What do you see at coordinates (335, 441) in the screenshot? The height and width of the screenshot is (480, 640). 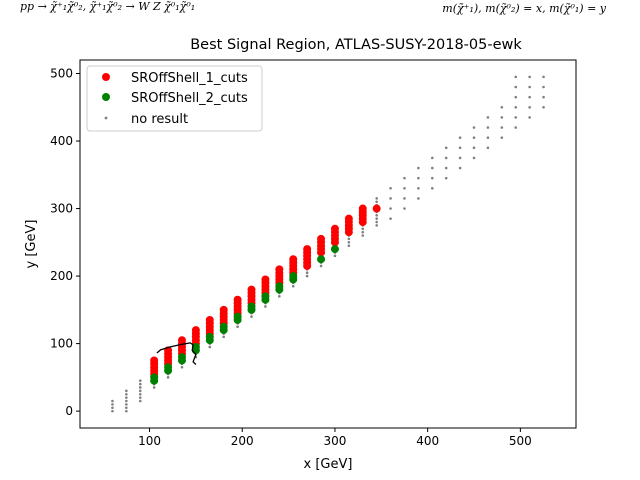 I see `x-tick-label: 300` at bounding box center [335, 441].